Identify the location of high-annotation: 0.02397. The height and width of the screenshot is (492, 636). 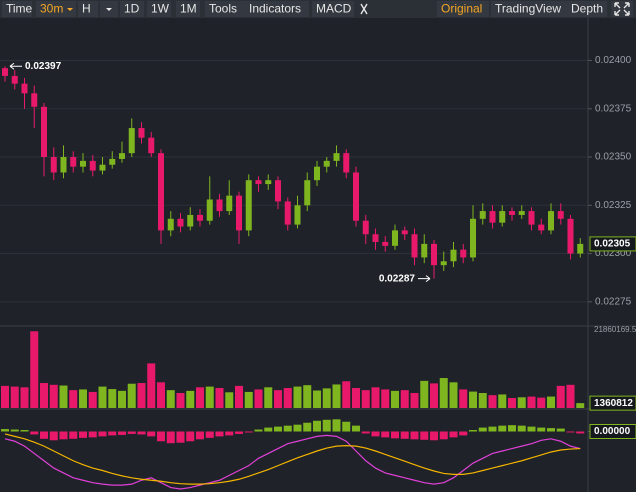
(43, 66).